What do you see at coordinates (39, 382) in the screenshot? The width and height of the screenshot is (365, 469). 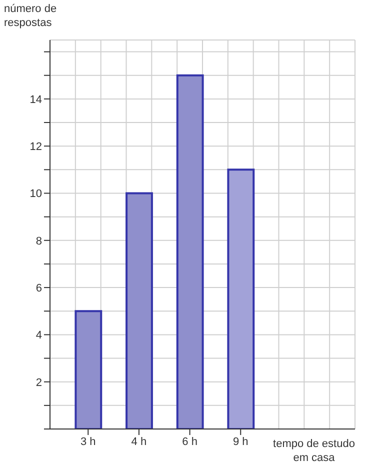 I see `y-tick-label: 2` at bounding box center [39, 382].